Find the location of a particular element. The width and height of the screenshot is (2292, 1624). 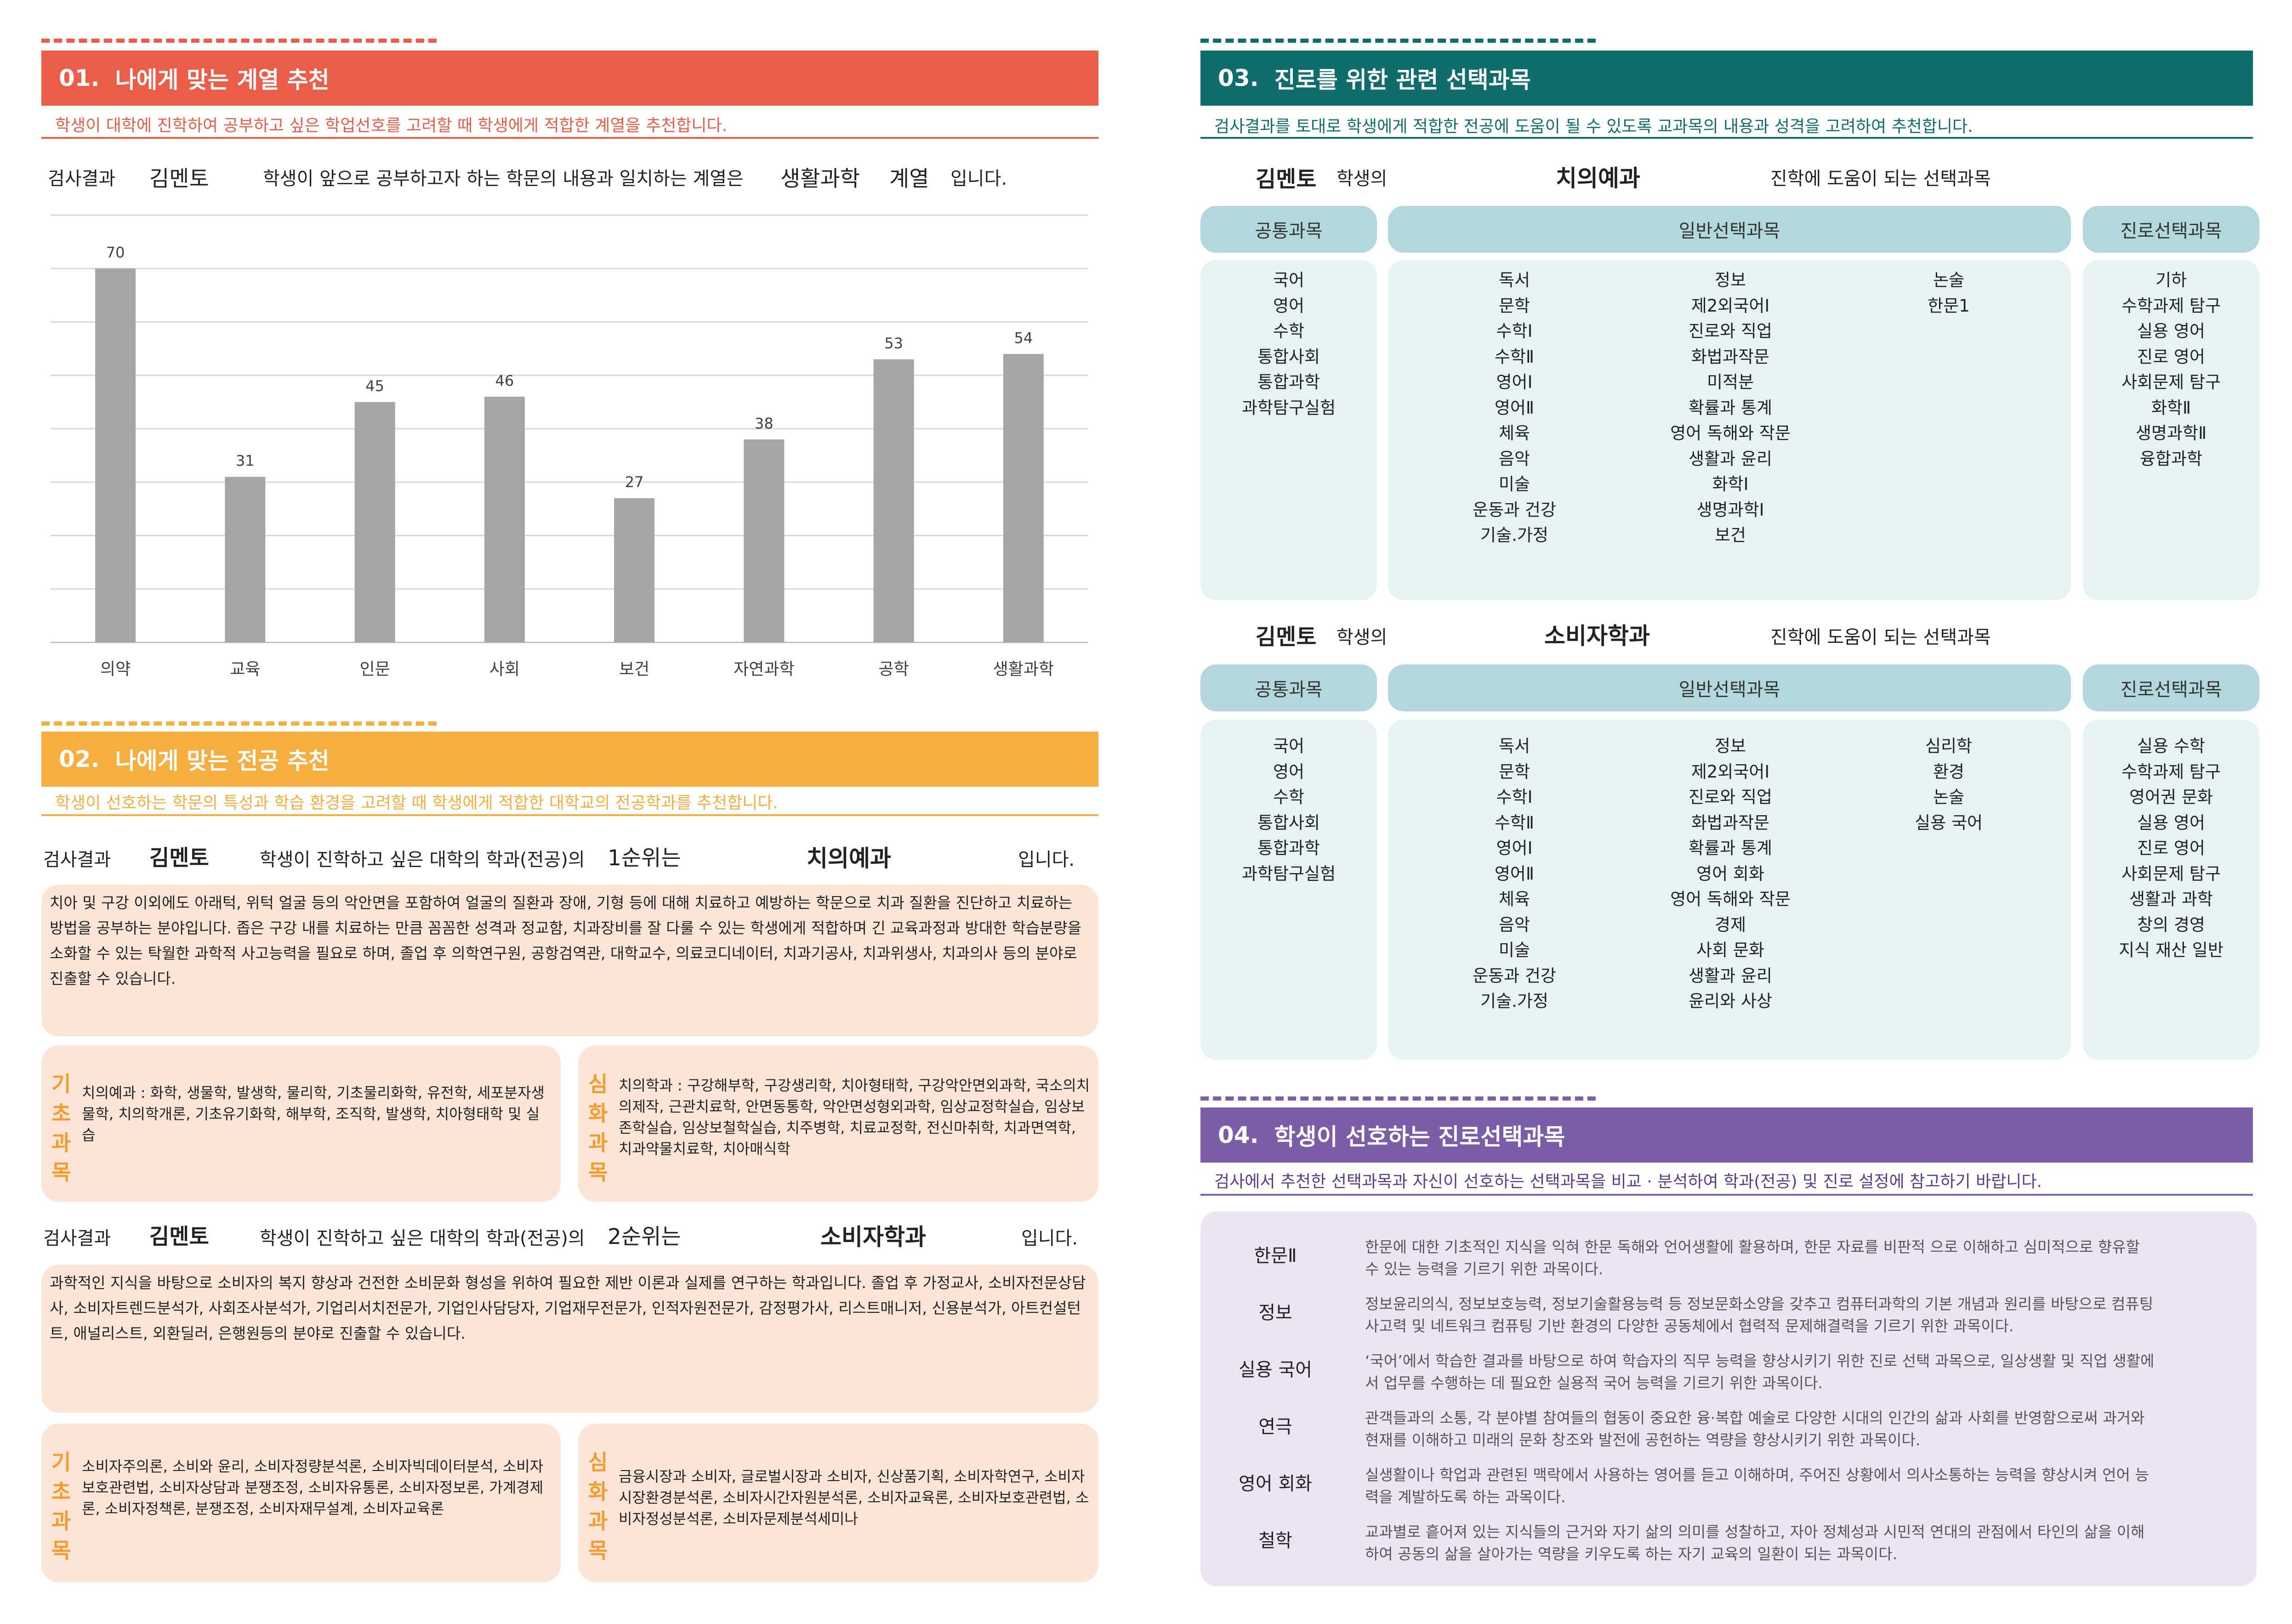

t1-general-subjects-a: 독서 문학 수학Ⅰ 수학Ⅱ 영어Ⅰ 영어Ⅱ 체육 음악 미술 운동과 건강 기술.가정 is located at coordinates (1514, 408).